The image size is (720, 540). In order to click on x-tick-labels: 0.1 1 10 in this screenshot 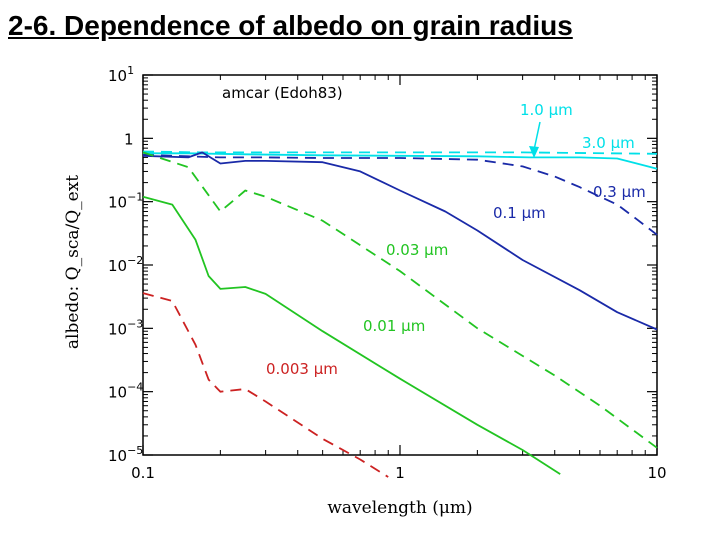, I will do `click(398, 473)`.